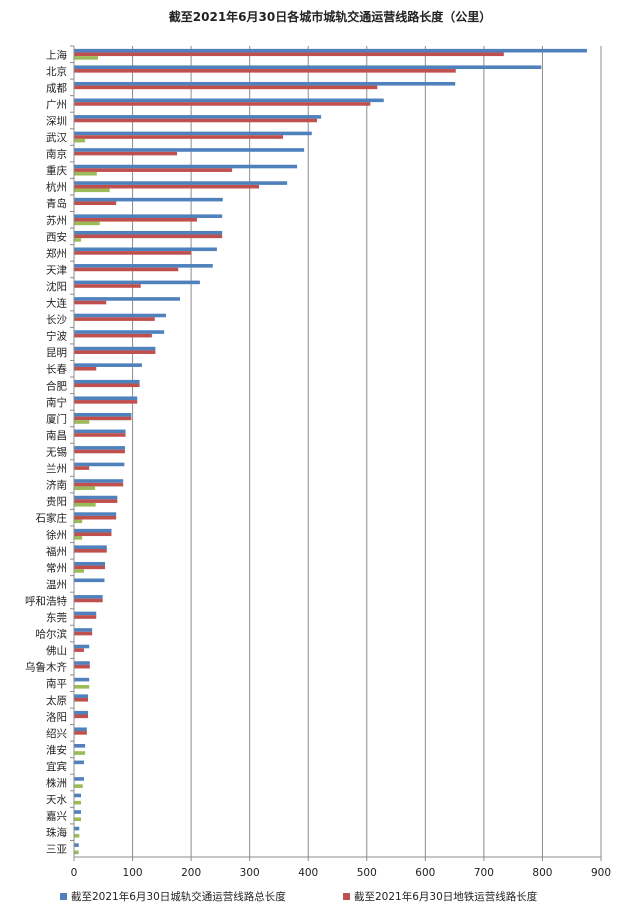 This screenshot has width=630, height=918. What do you see at coordinates (56, 105) in the screenshot?
I see `category-label: 广州` at bounding box center [56, 105].